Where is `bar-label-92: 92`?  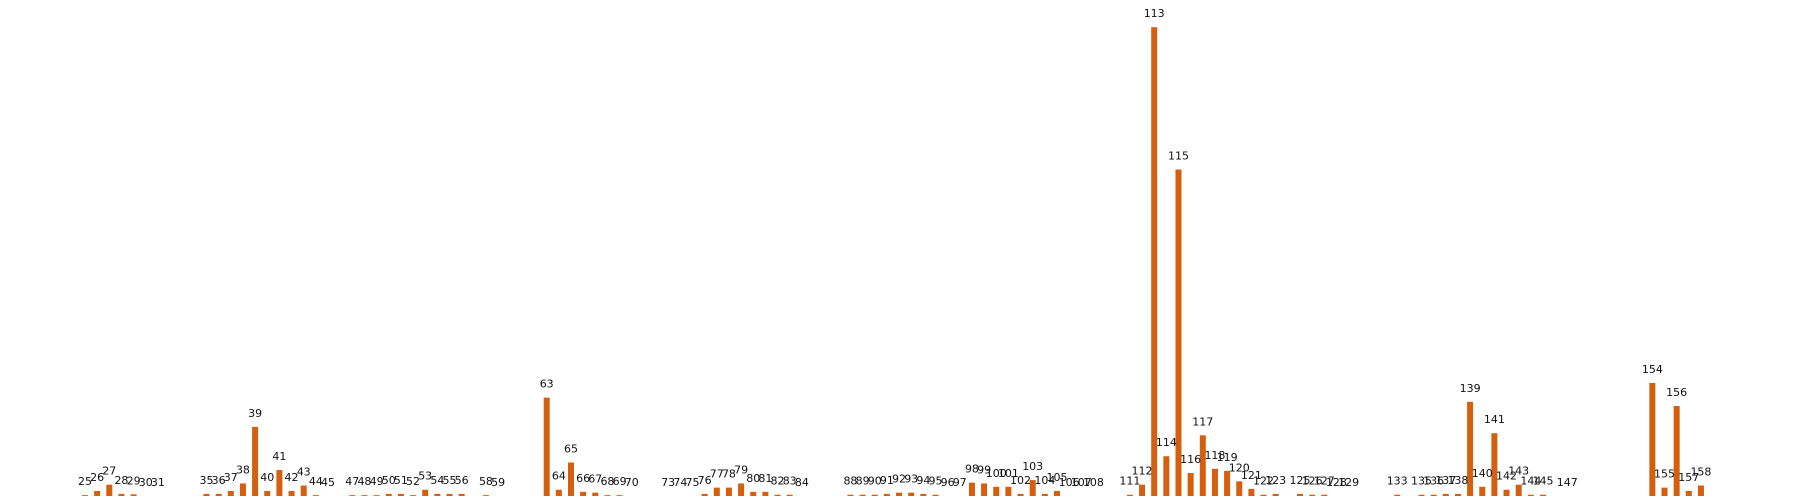 bar-label-92: 92 is located at coordinates (899, 479).